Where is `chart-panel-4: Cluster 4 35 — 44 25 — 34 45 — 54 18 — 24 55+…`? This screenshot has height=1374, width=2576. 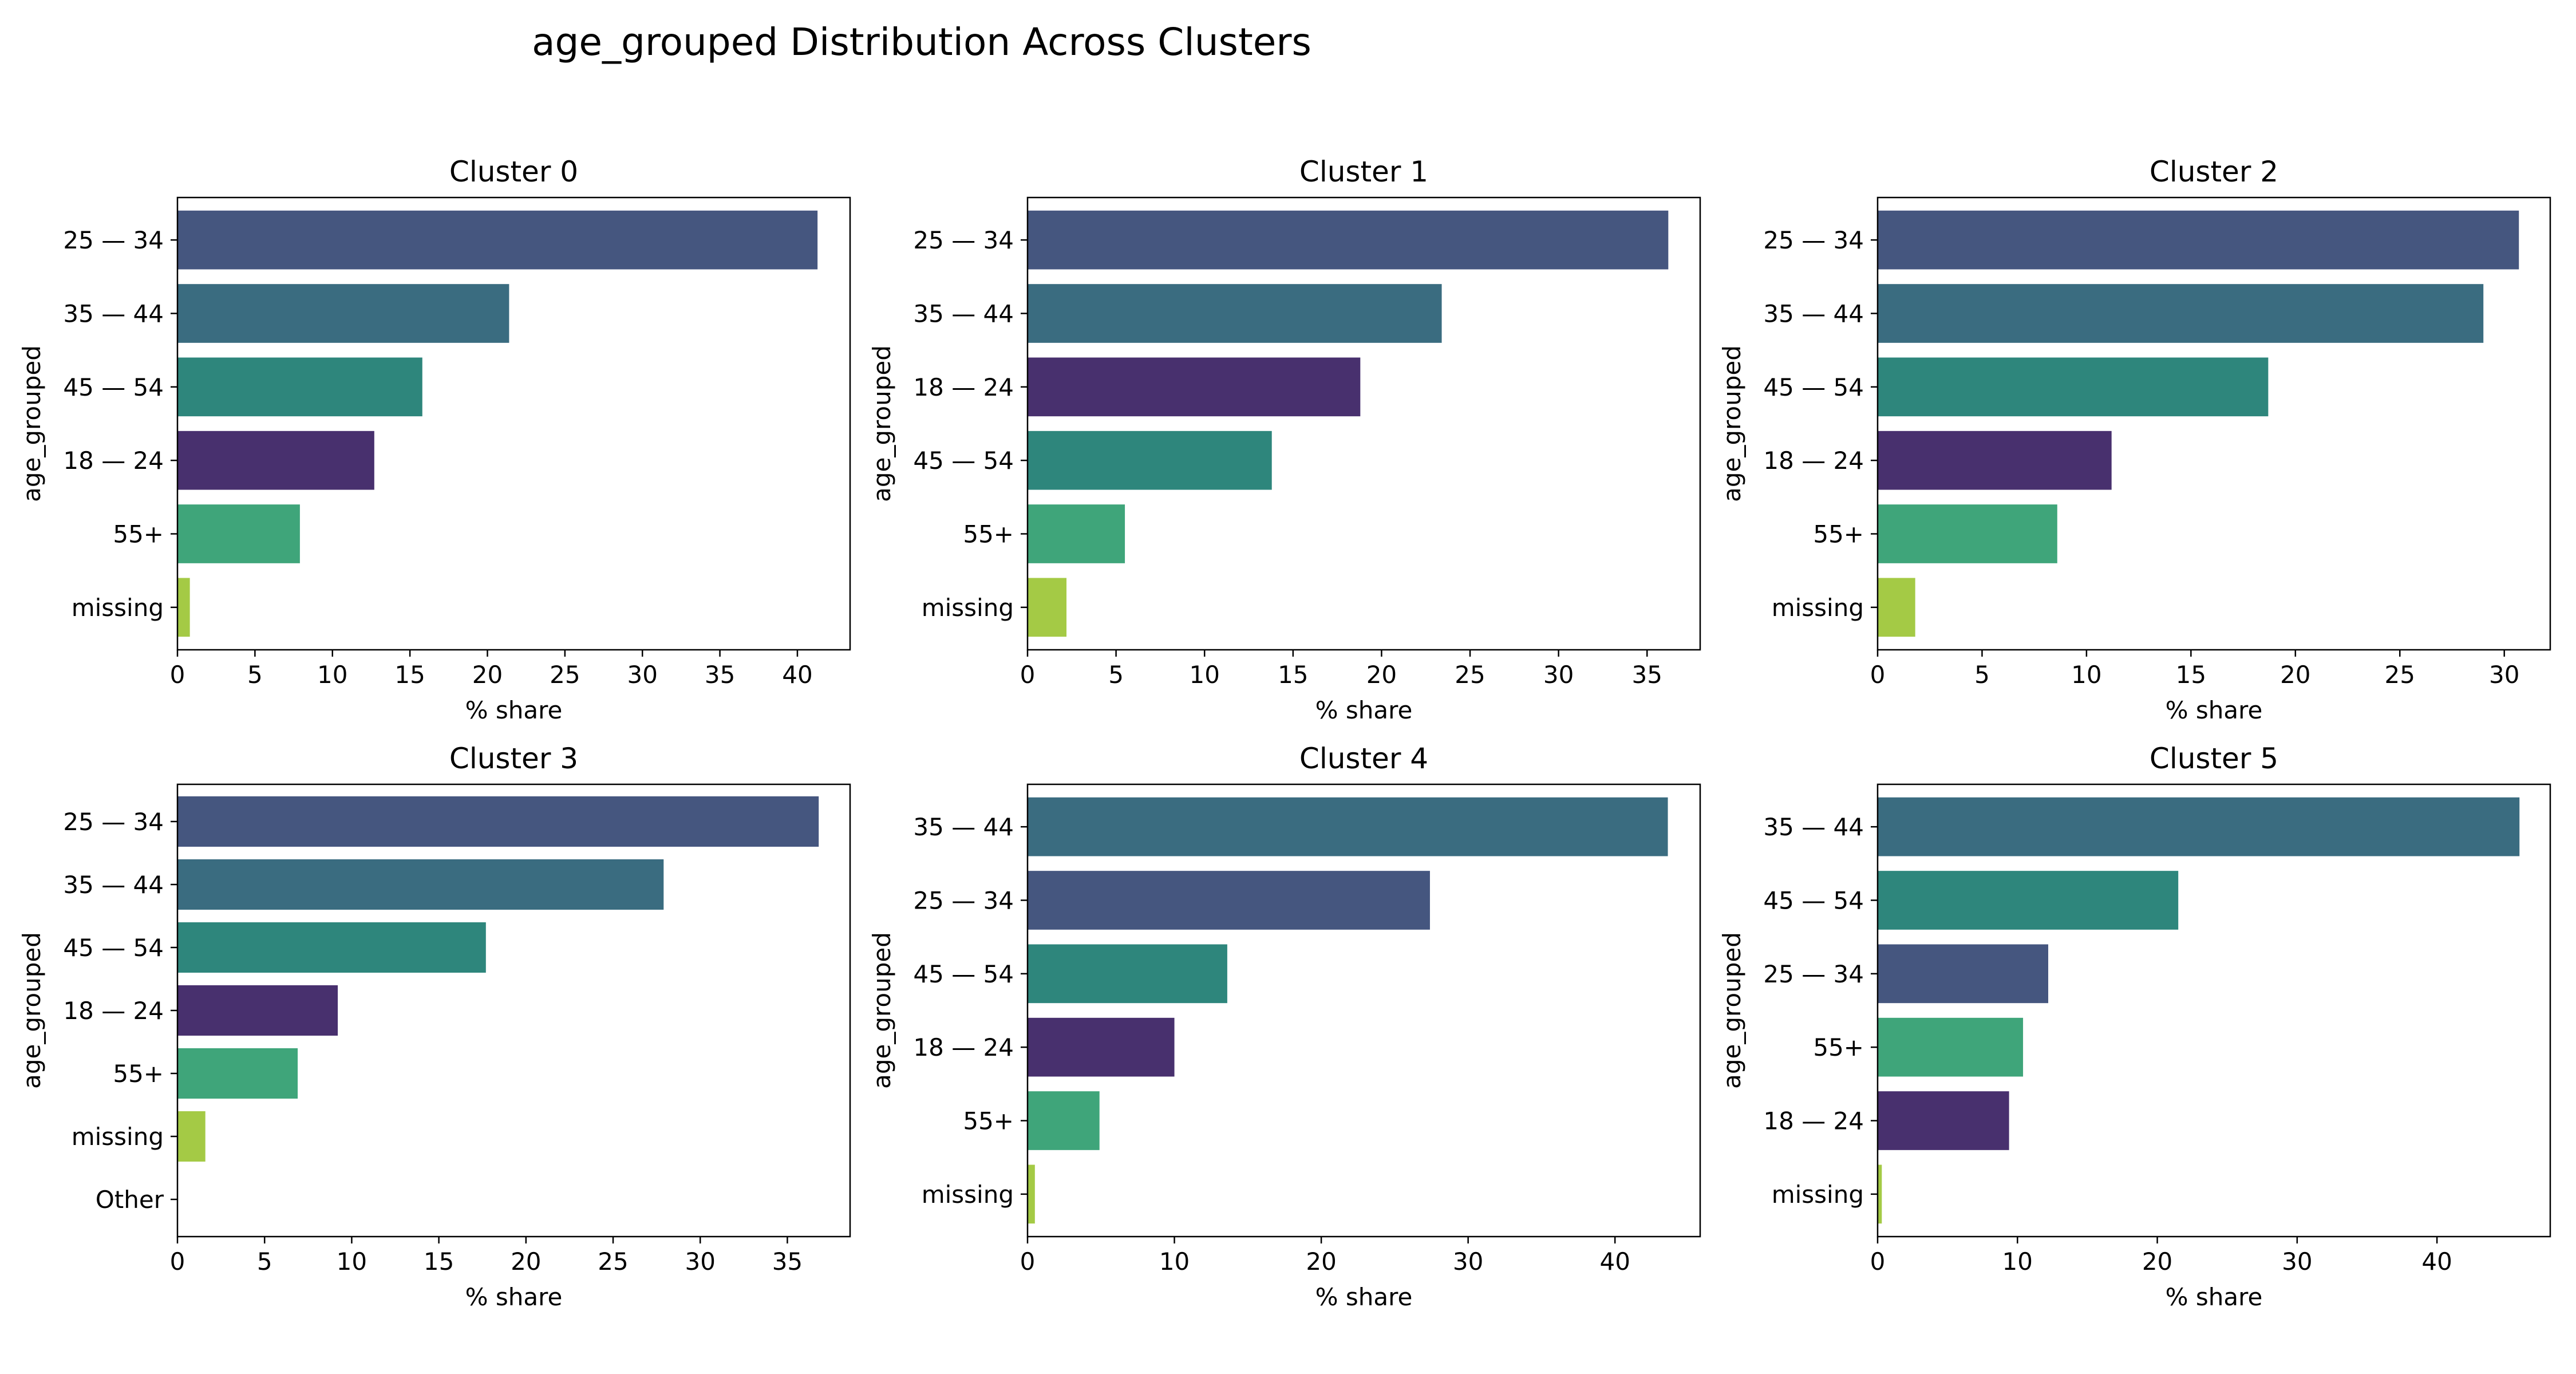 chart-panel-4: Cluster 4 35 — 44 25 — 34 45 — 54 18 — 24 55+… is located at coordinates (1284, 1026).